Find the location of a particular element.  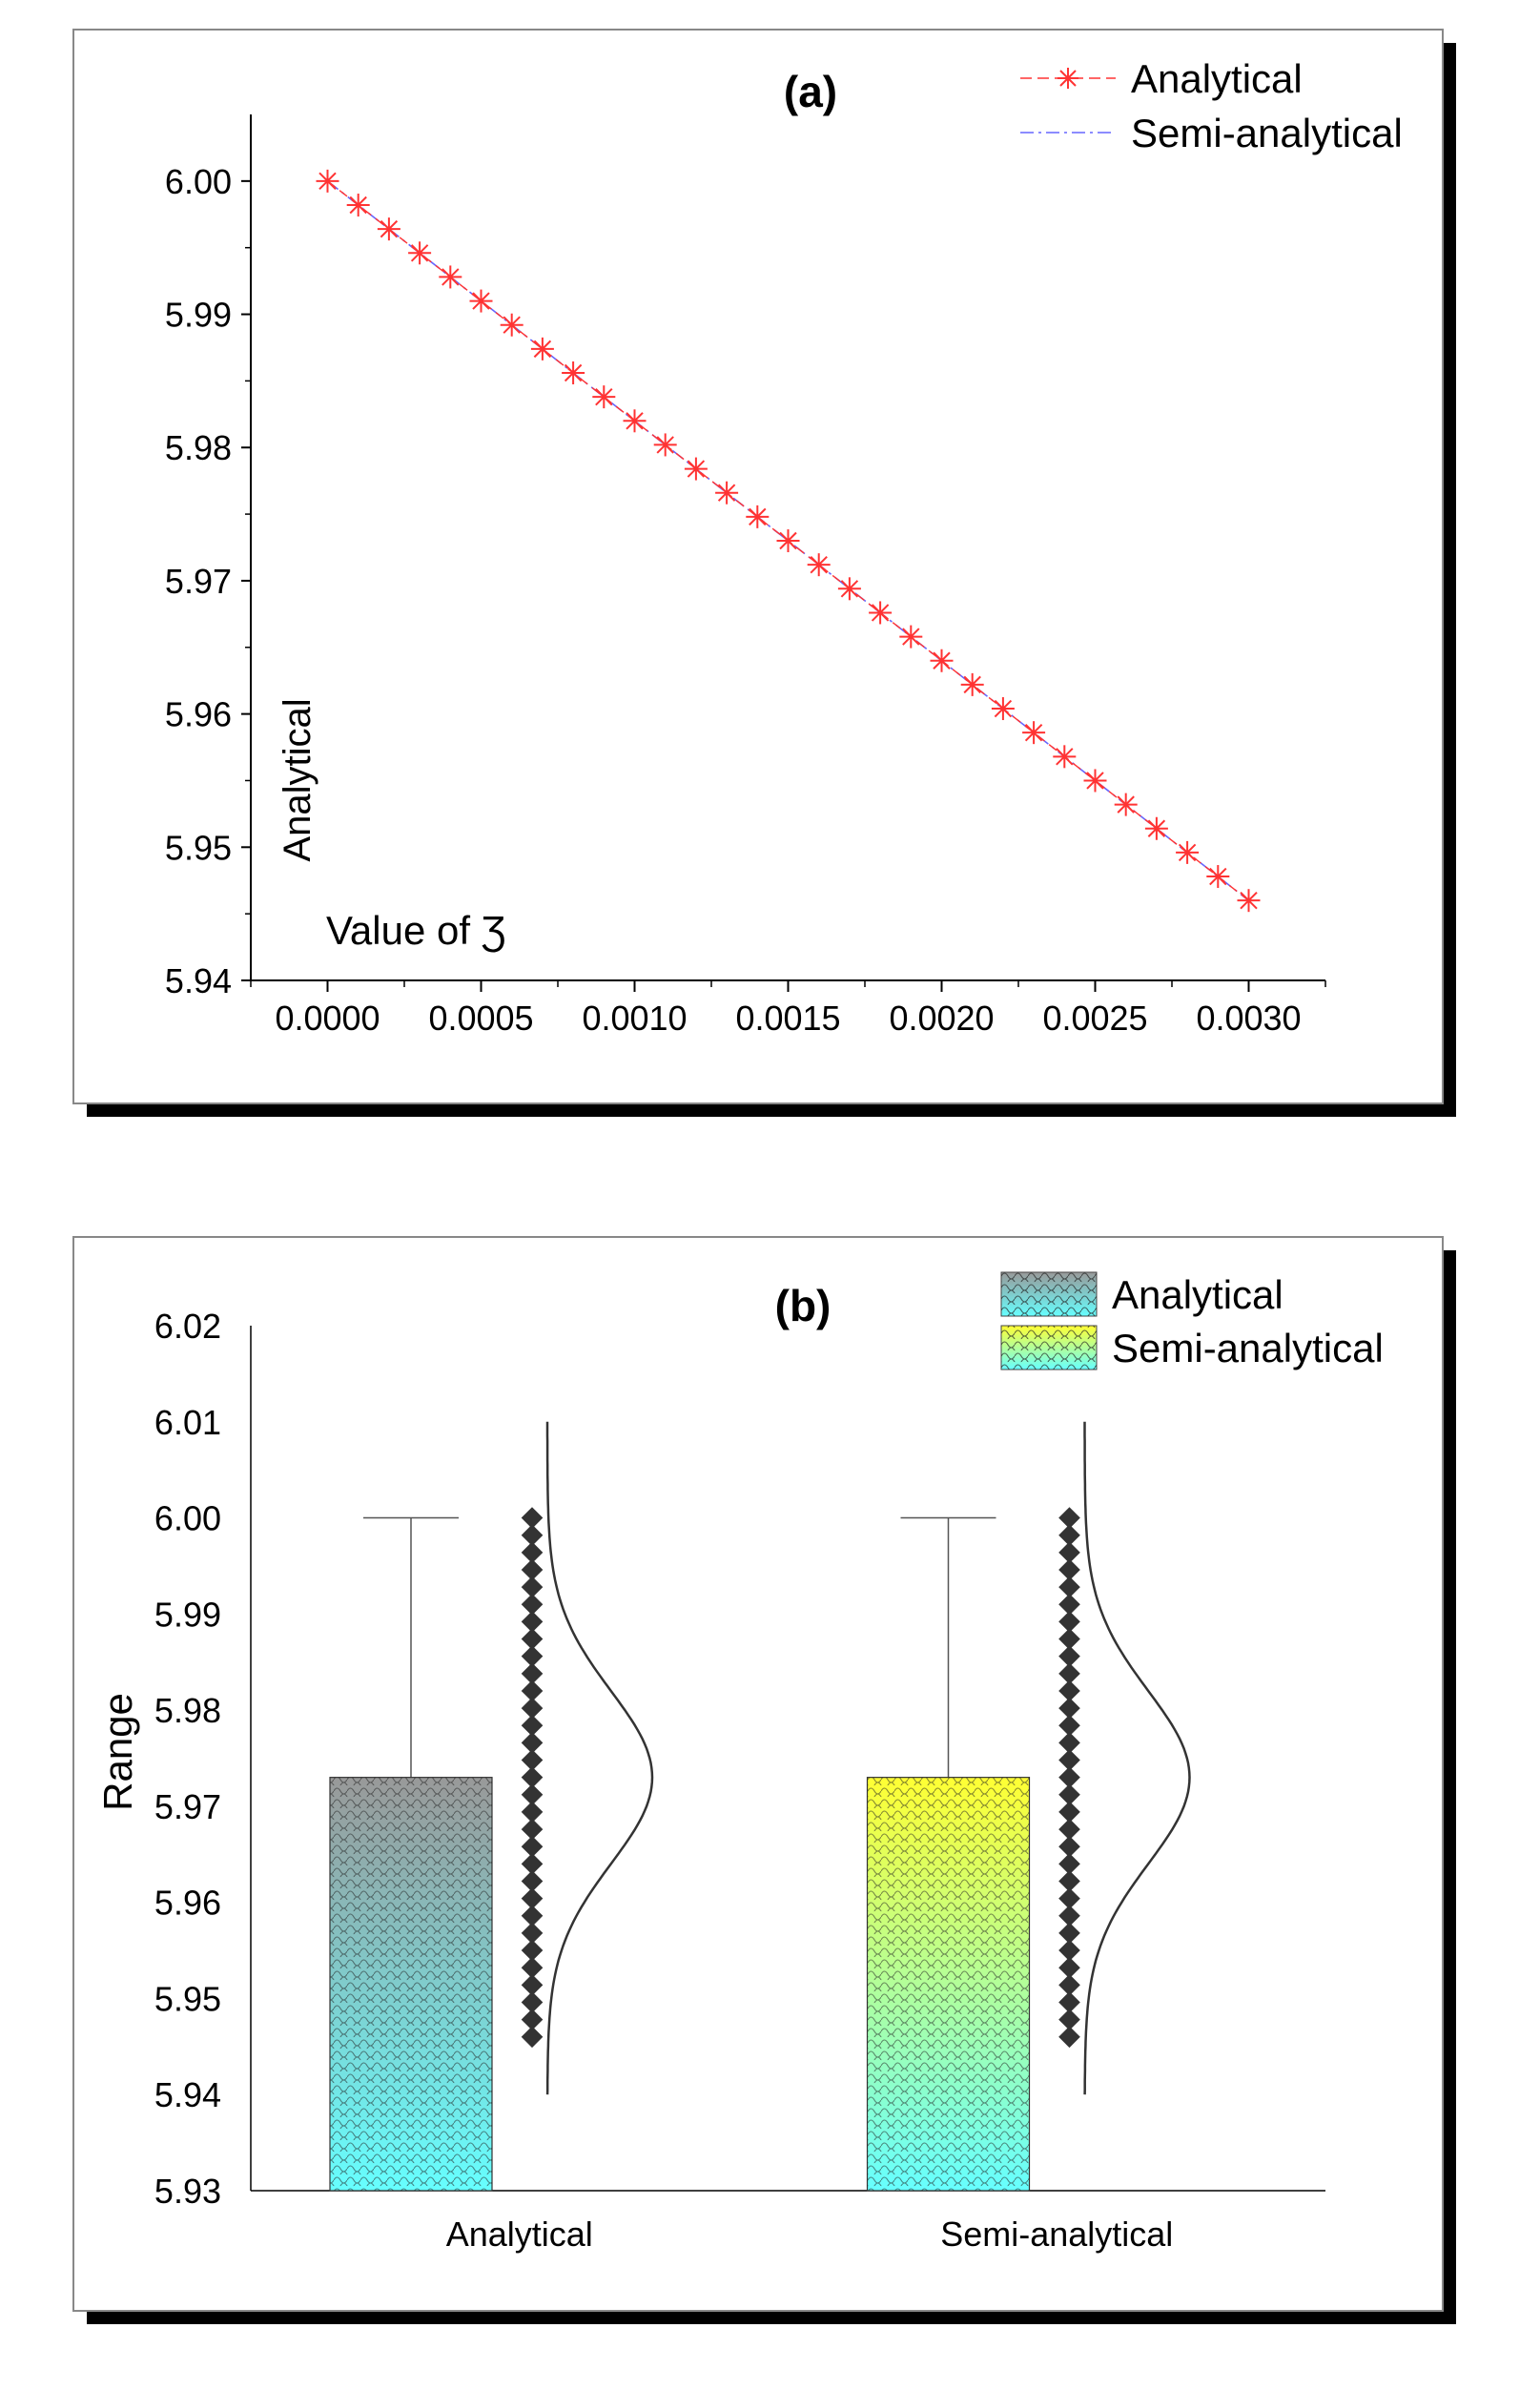

panel-a-legend: Analytical Semi-analytical is located at coordinates (1211, 106).